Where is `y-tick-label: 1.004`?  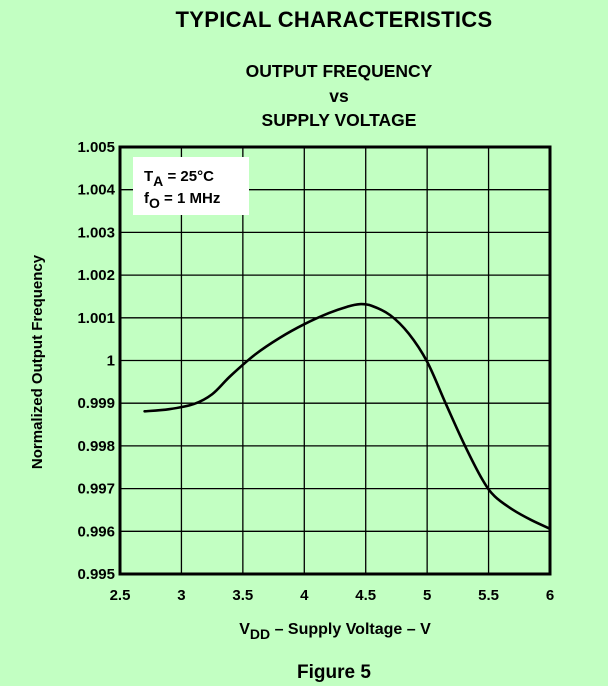
y-tick-label: 1.004 is located at coordinates (96, 190).